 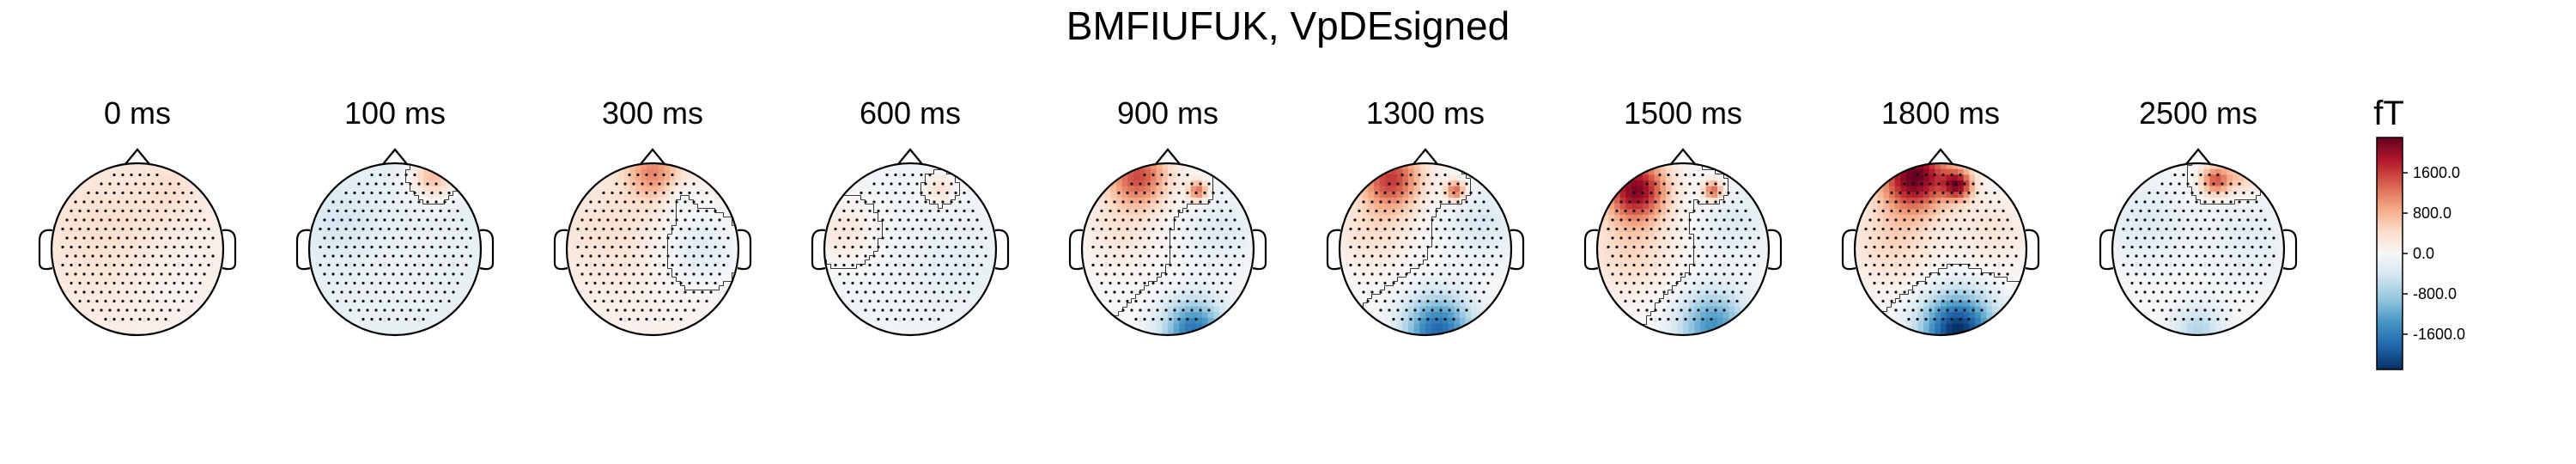 I want to click on time-label: 1300 ms, so click(x=1425, y=113).